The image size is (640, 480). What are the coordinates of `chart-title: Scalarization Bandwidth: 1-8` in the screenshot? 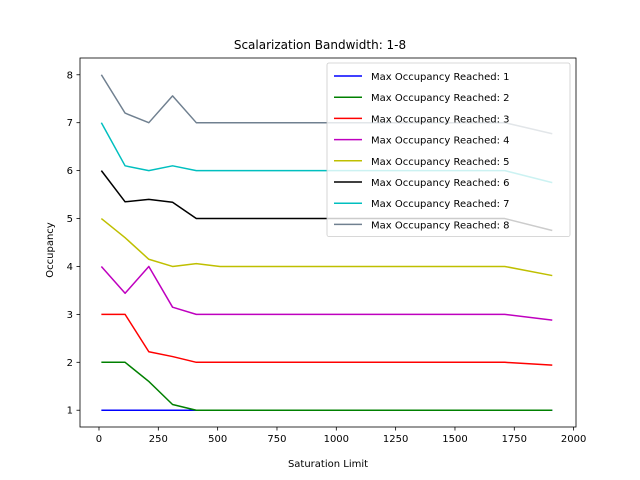 It's located at (320, 45).